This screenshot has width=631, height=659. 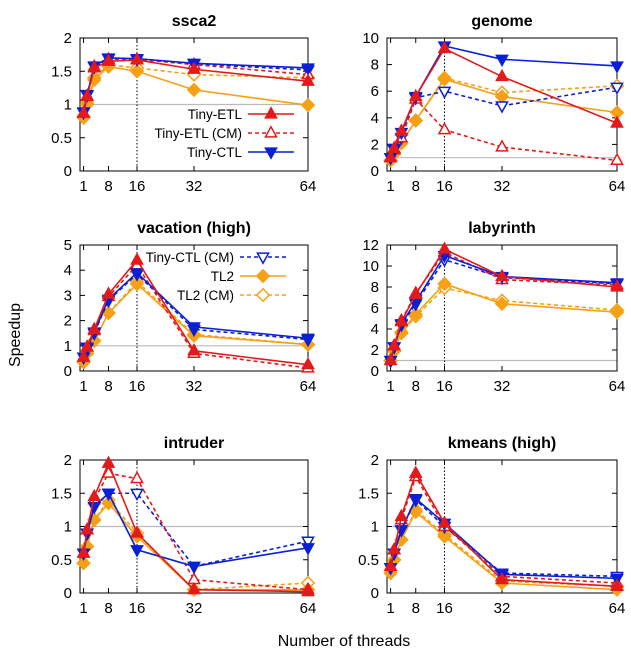 I want to click on legend-label: Tiny-CTL, so click(x=214, y=152).